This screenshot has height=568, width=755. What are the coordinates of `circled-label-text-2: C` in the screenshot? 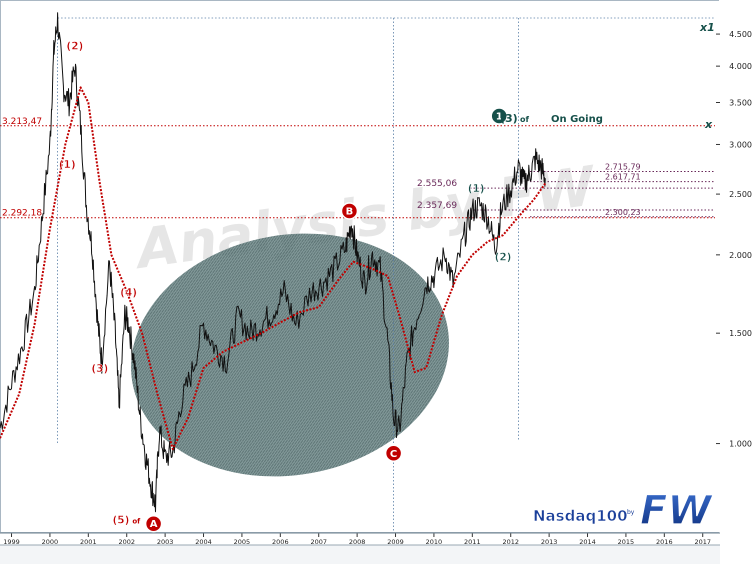 It's located at (393, 454).